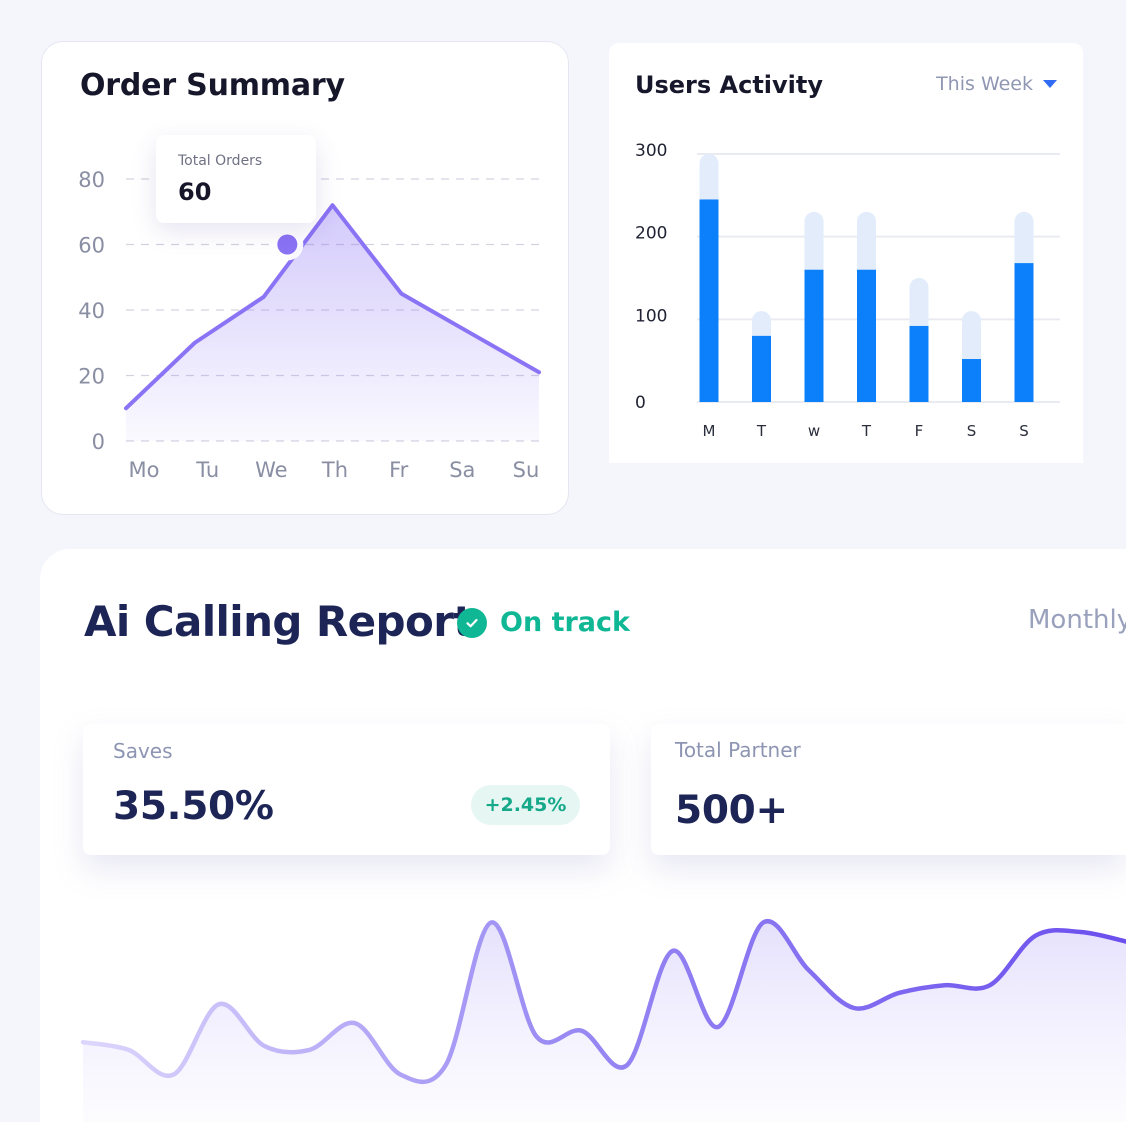 The height and width of the screenshot is (1122, 1126). I want to click on y-tick-label: 20, so click(91, 377).